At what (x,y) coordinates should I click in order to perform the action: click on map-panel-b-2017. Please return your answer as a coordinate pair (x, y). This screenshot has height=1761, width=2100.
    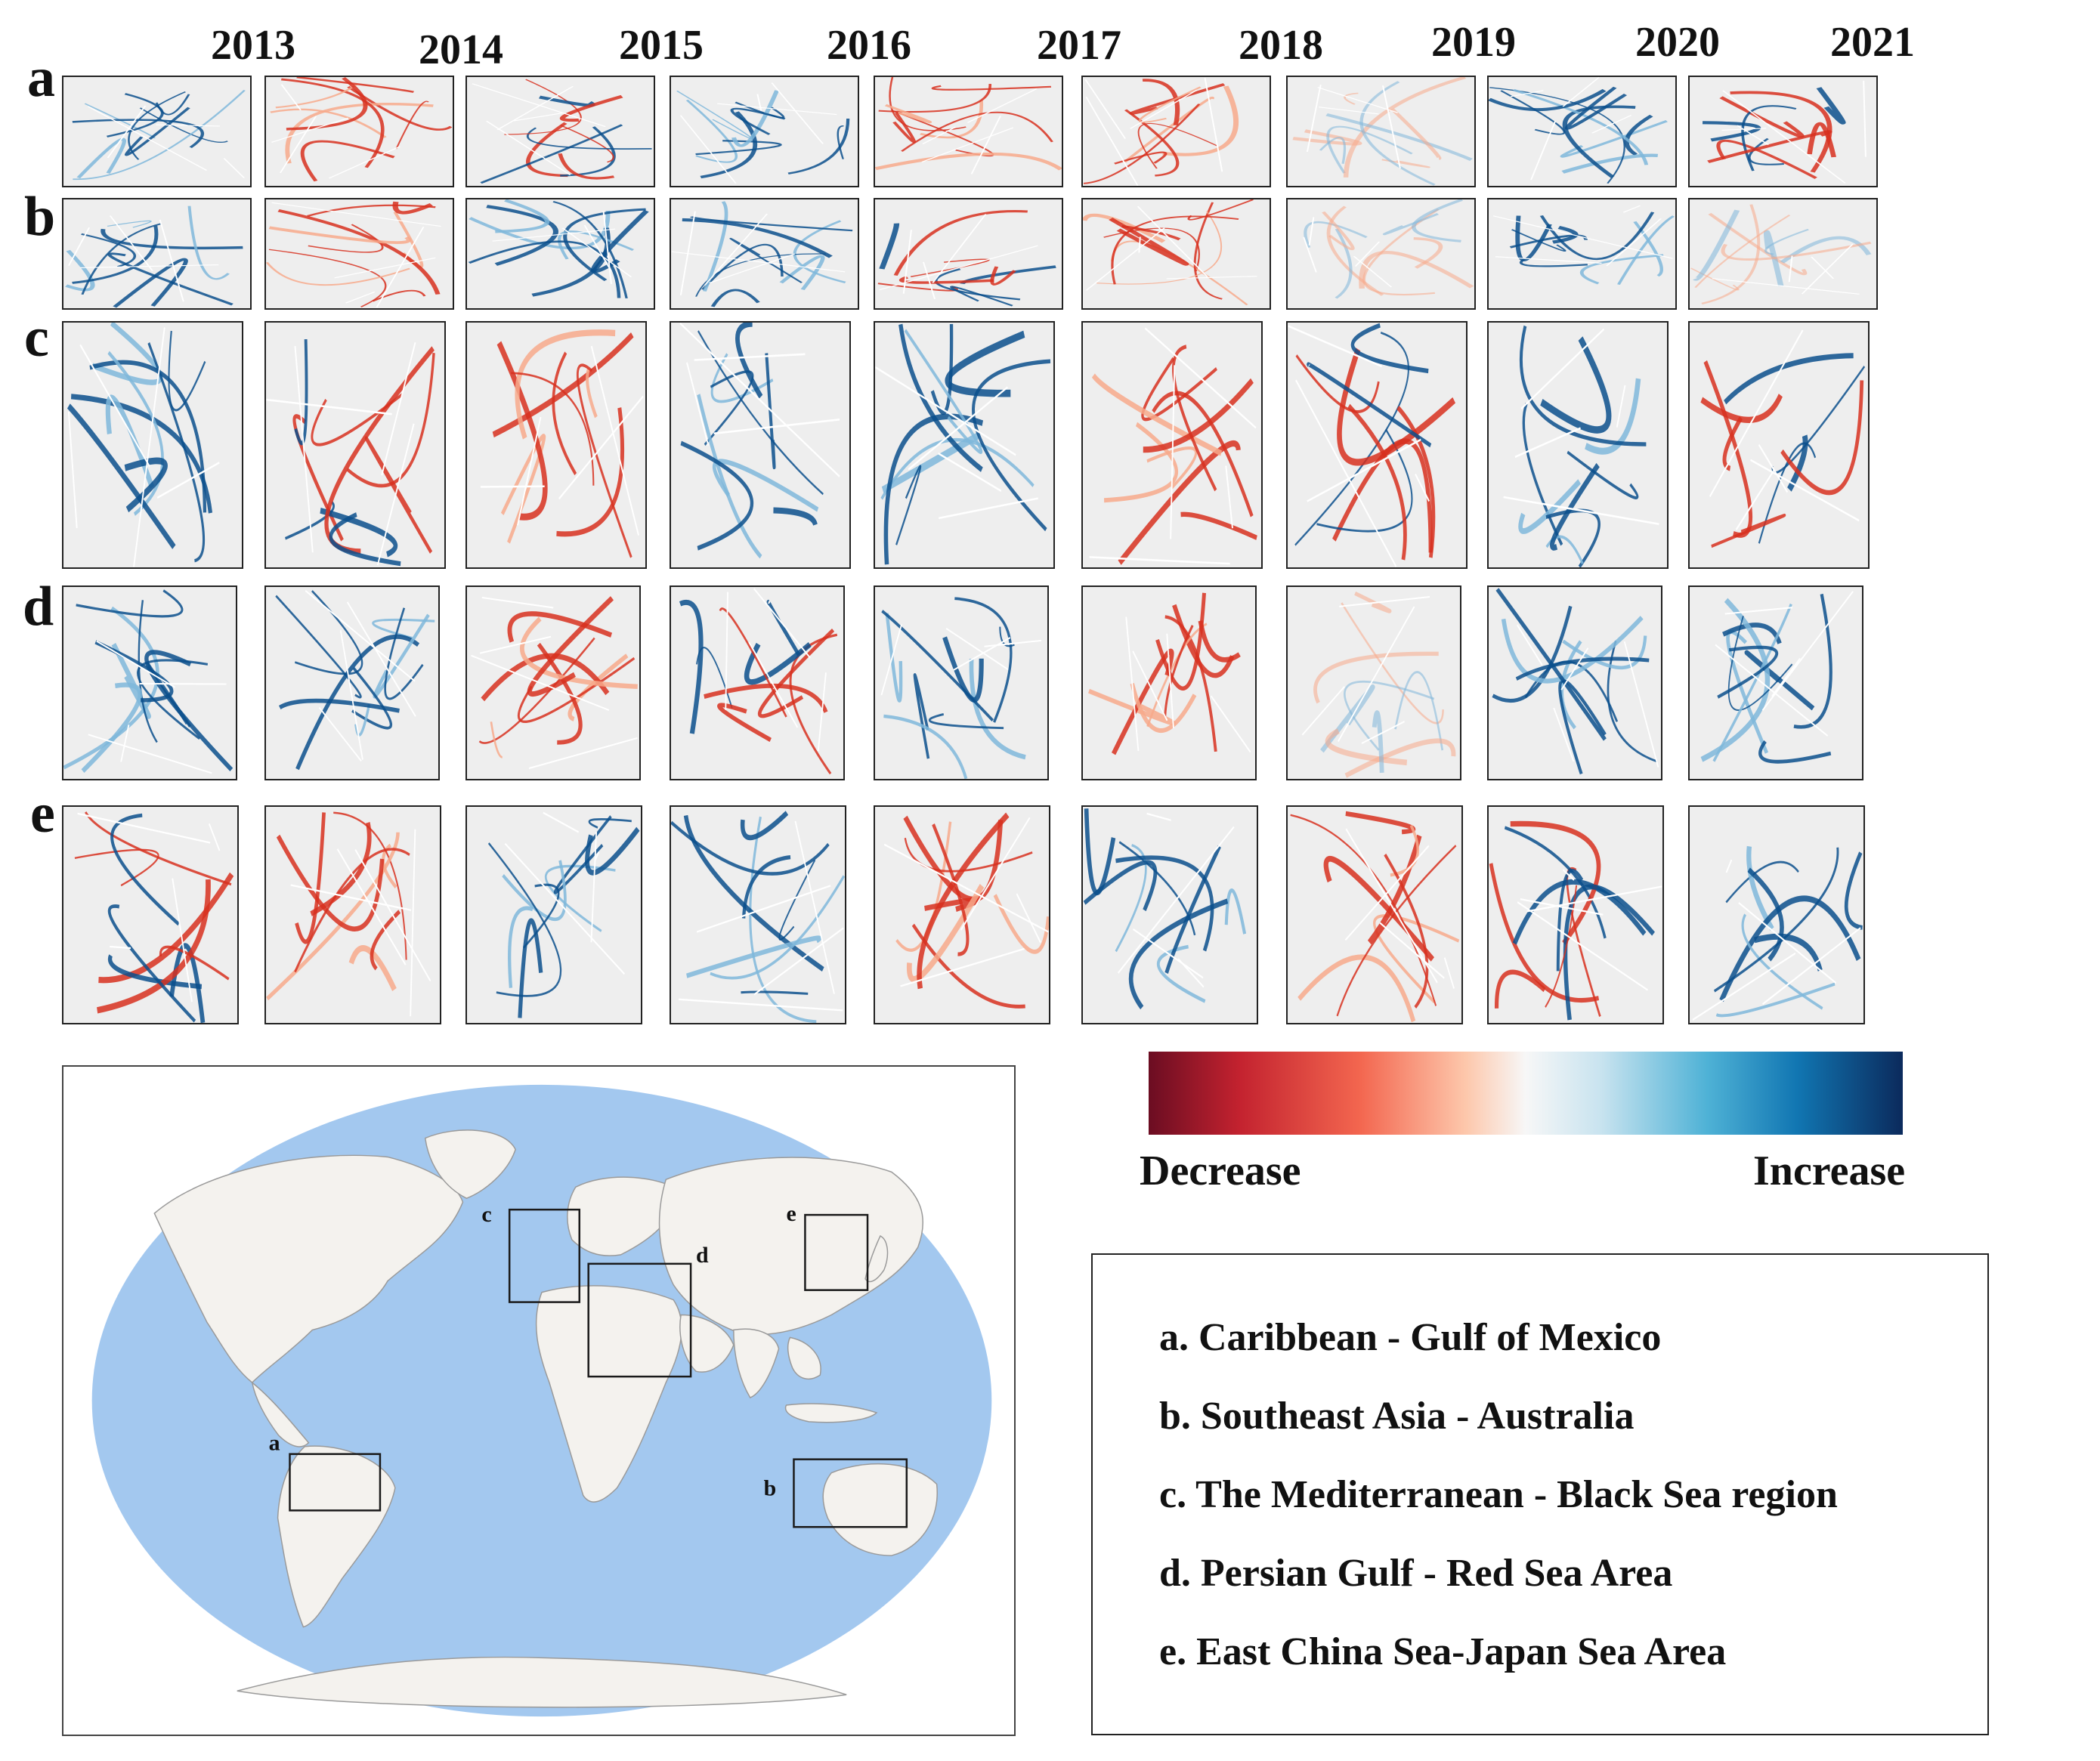
    Looking at the image, I should click on (968, 254).